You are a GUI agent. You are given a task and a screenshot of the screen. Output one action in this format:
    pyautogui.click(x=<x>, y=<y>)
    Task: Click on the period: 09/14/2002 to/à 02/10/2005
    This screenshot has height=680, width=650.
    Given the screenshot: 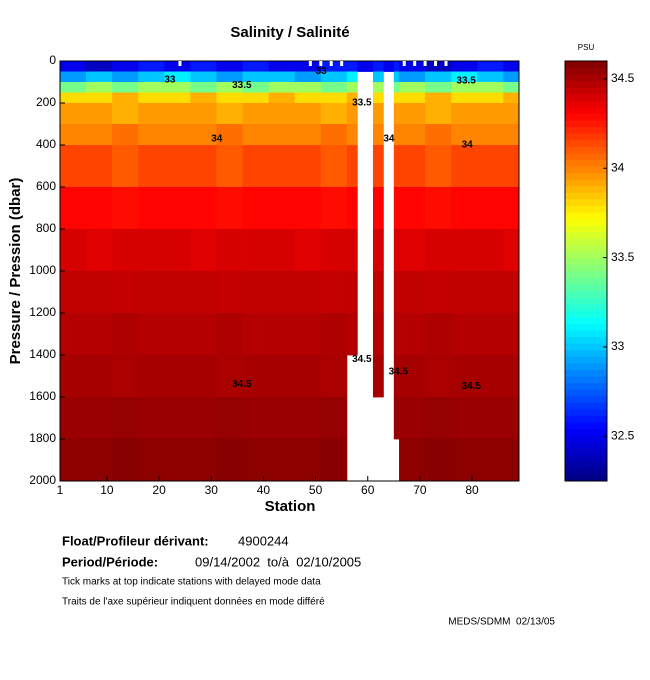 What is the action you would take?
    pyautogui.click(x=278, y=561)
    